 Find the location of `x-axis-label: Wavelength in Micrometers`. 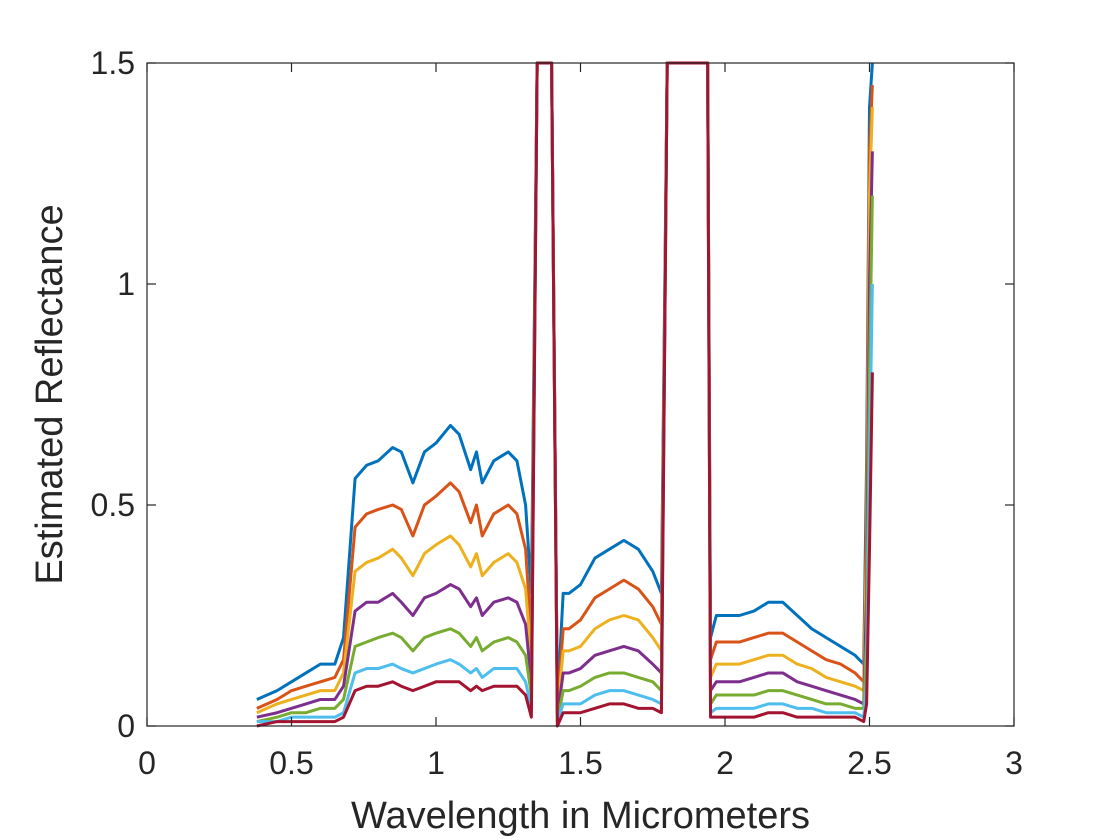

x-axis-label: Wavelength in Micrometers is located at coordinates (580, 816).